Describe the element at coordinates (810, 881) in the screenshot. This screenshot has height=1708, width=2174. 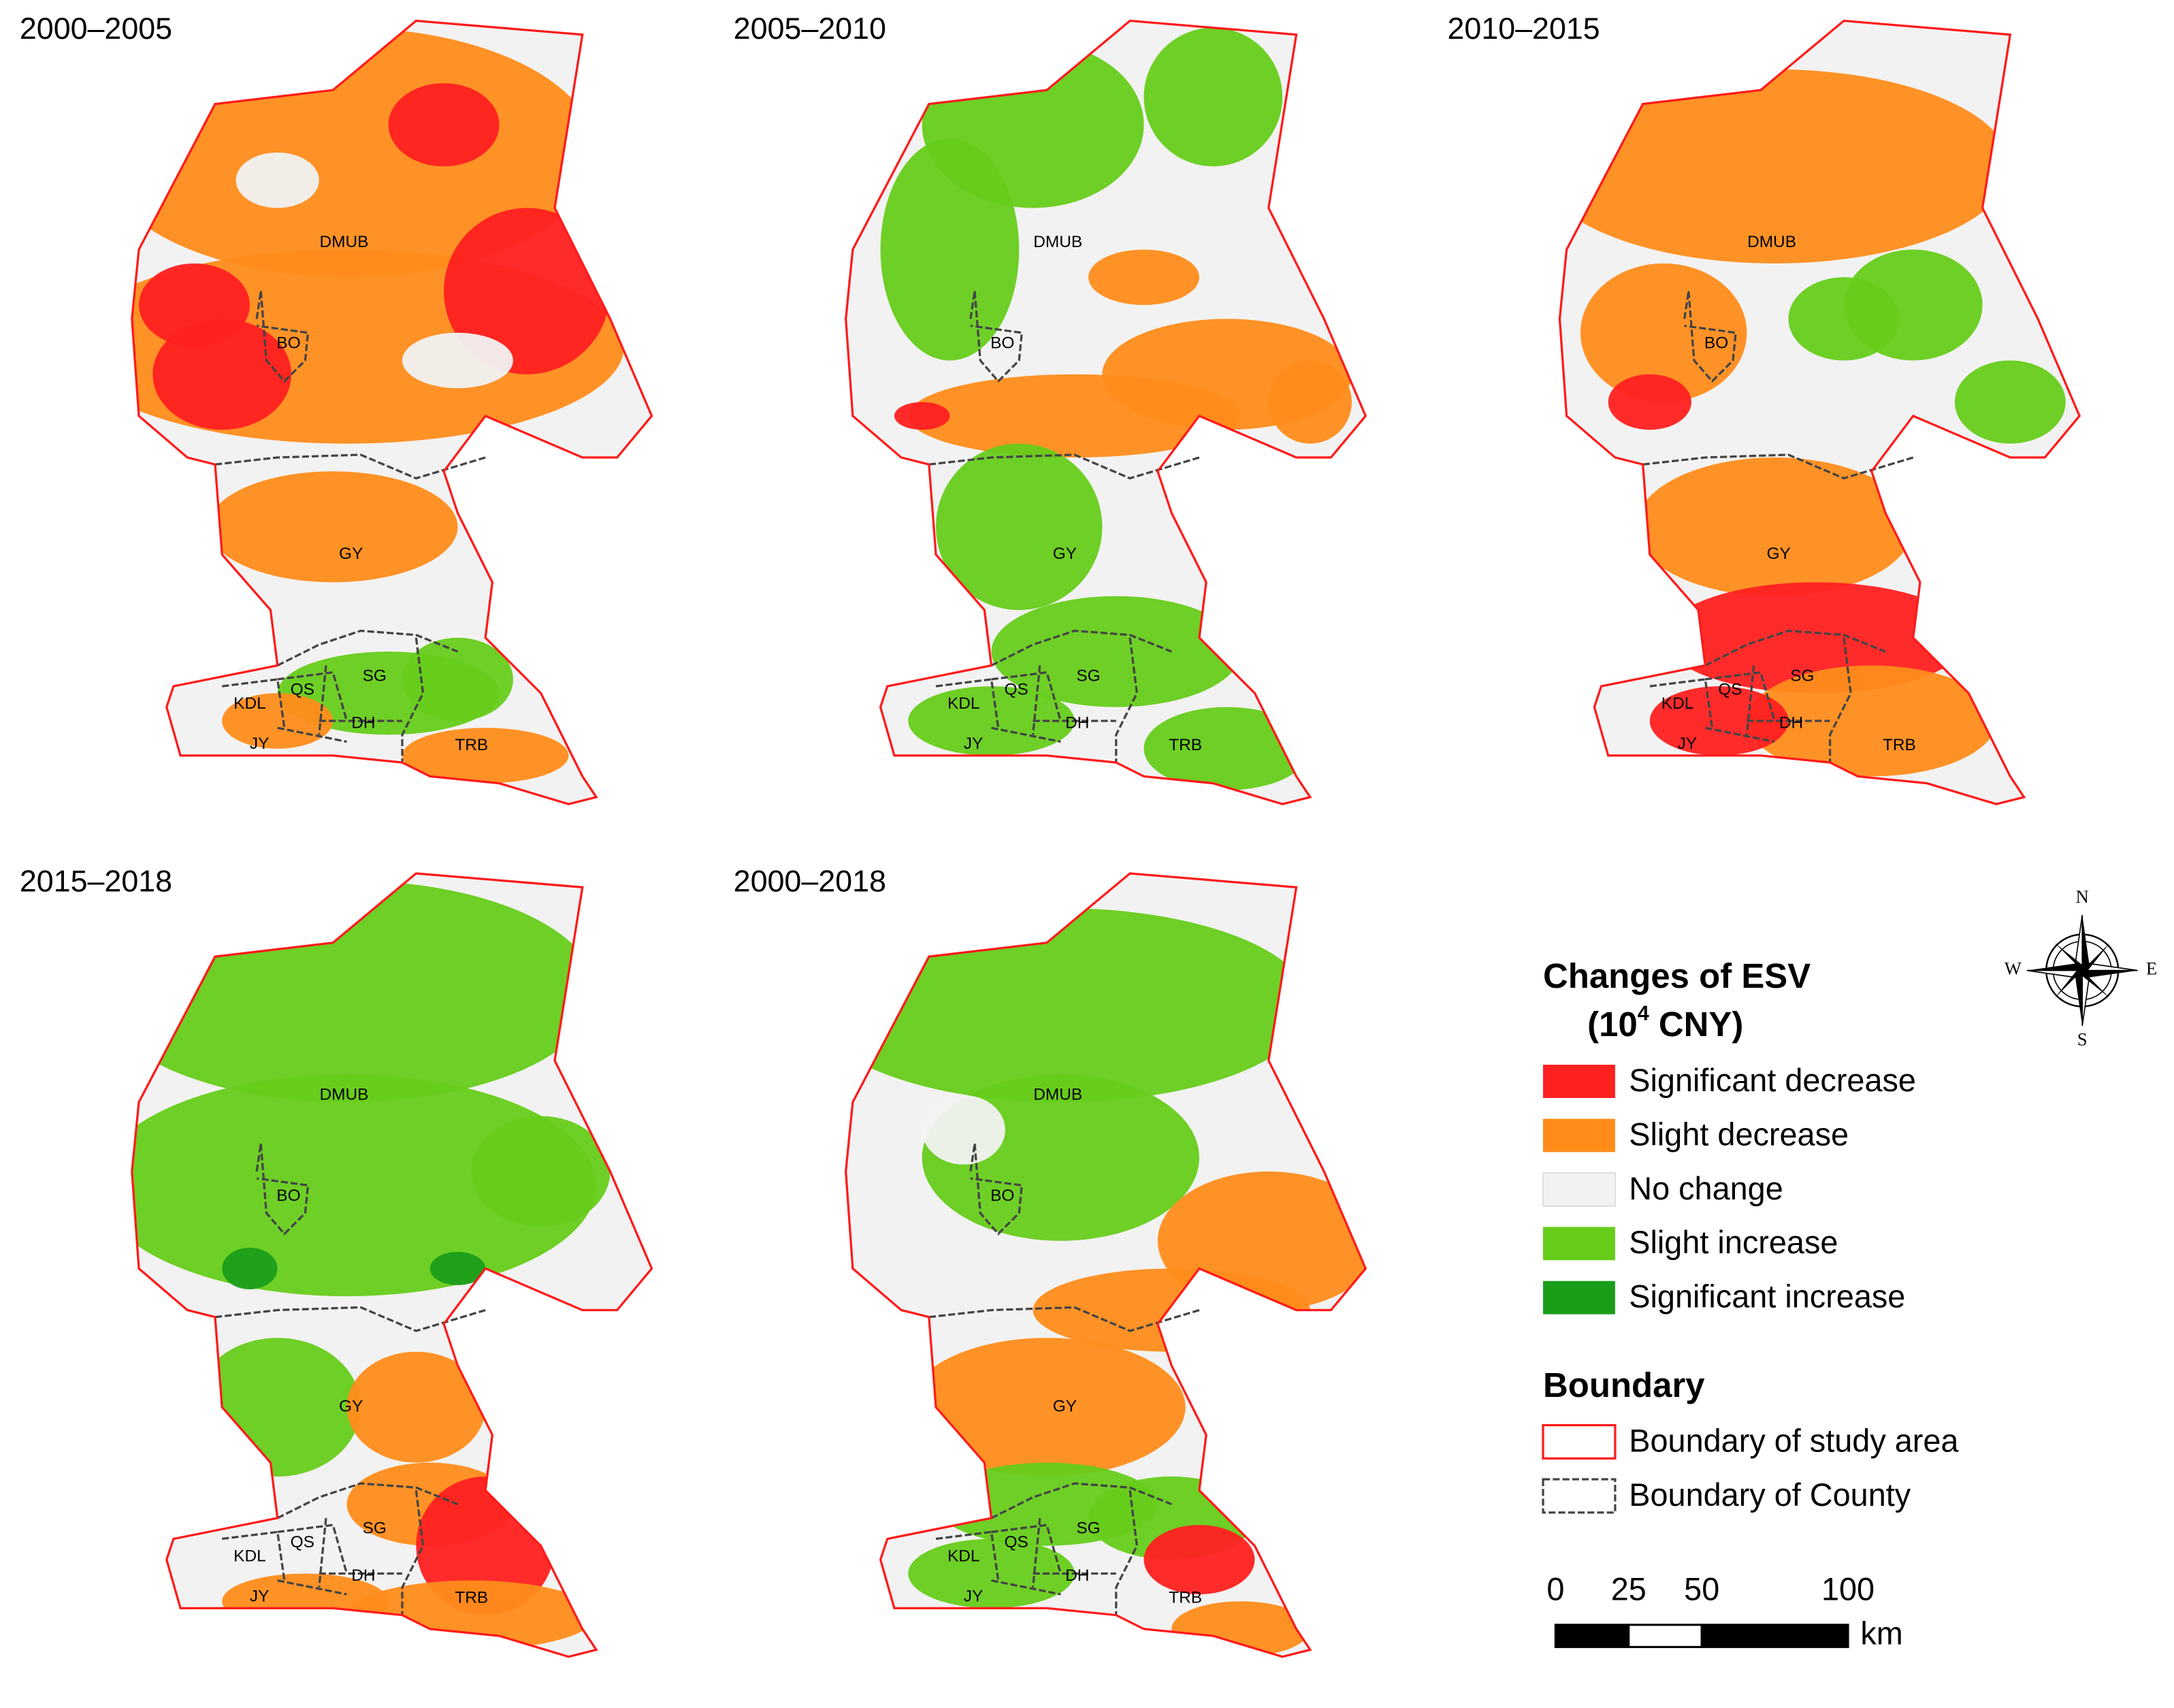
I see `panel-title: 2000–2018` at that location.